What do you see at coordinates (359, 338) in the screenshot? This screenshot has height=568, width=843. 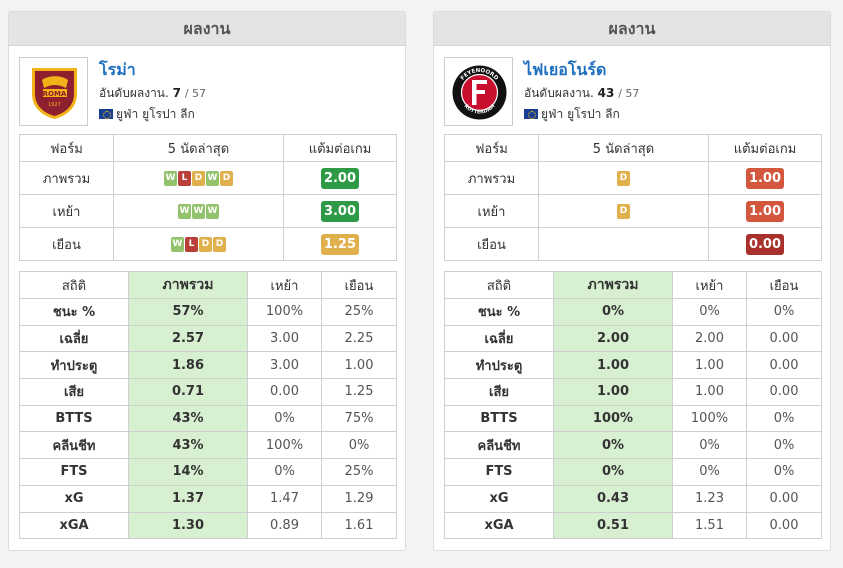 I see `stat-away-value: 2.25` at bounding box center [359, 338].